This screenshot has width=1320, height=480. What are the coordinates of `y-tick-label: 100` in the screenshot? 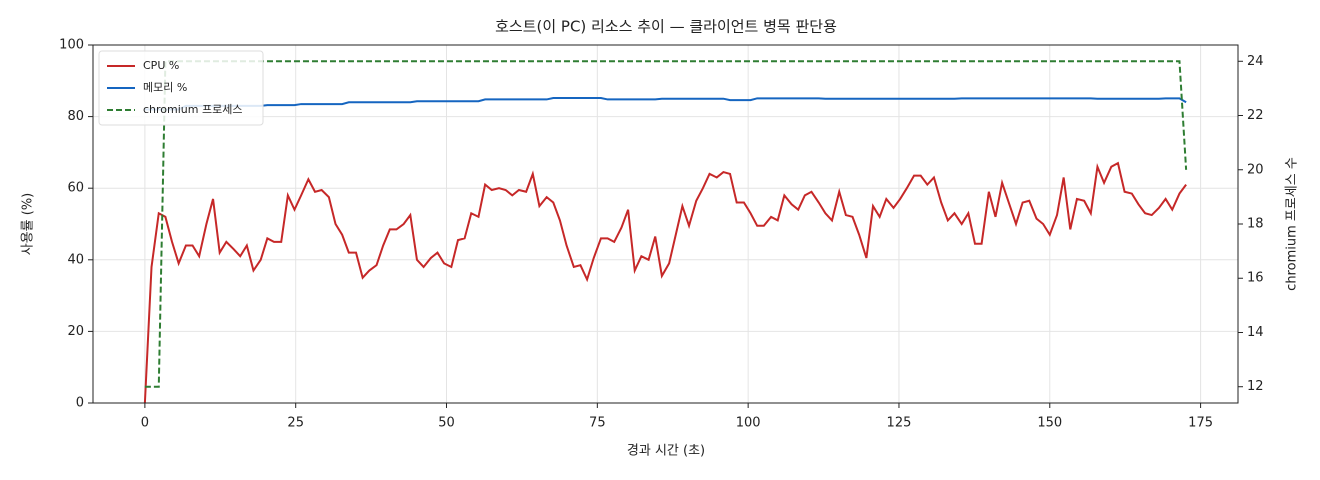 It's located at (71, 45).